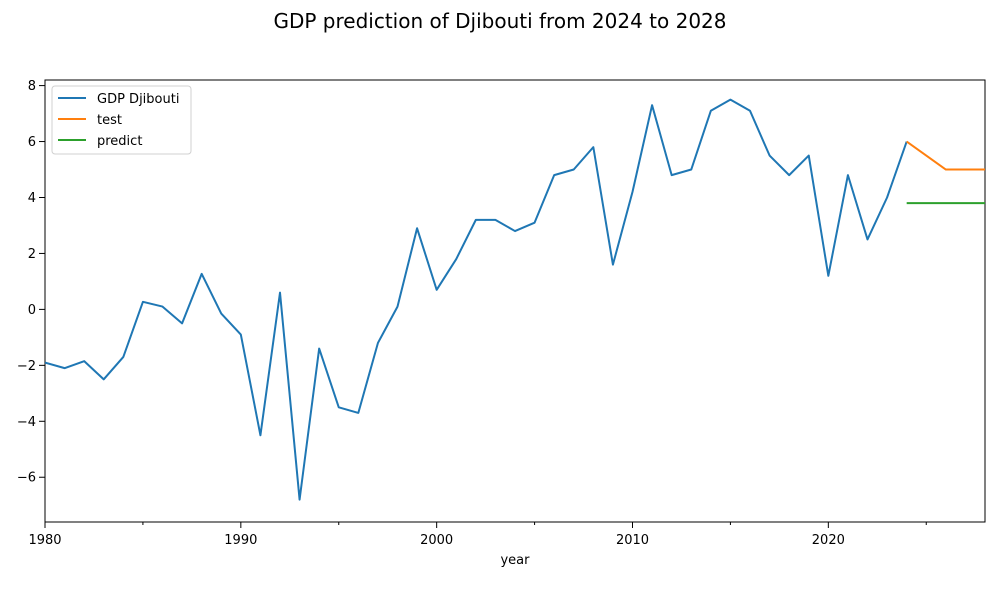  Describe the element at coordinates (31, 282) in the screenshot. I see `y-axis-ticks: −6 −4 −2 0 2 4 6 8` at that location.